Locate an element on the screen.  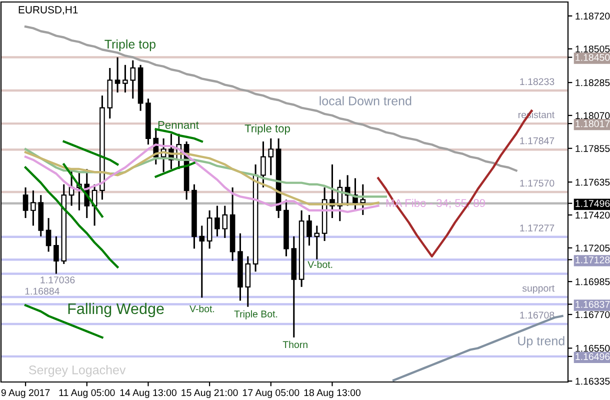
y-tick-label: 1.18070 is located at coordinates (593, 116).